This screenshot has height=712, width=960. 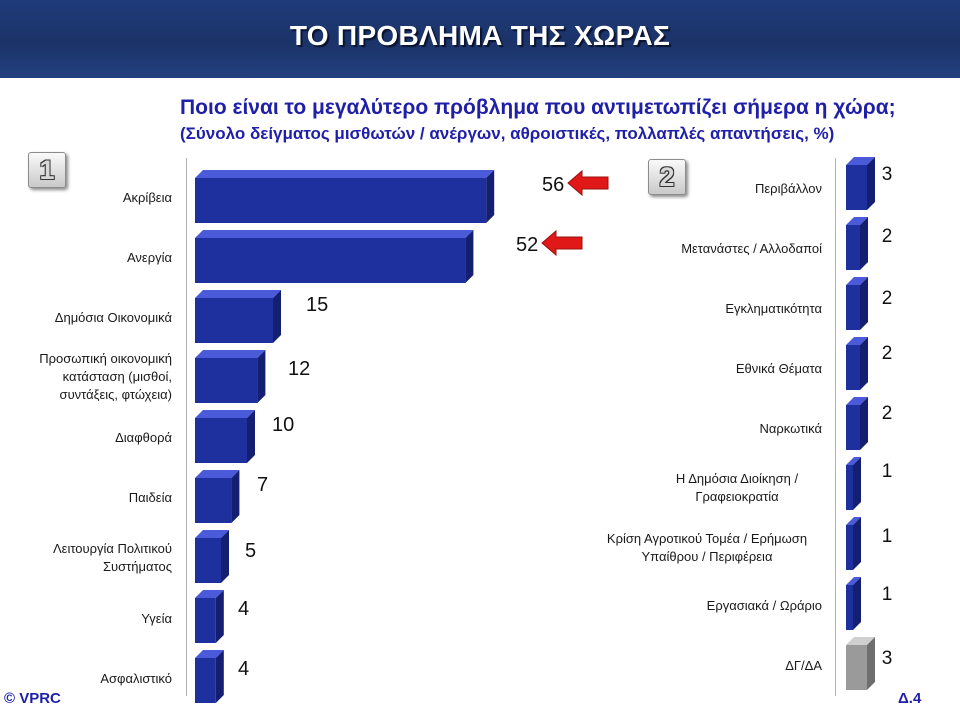 What do you see at coordinates (751, 248) in the screenshot?
I see `right-category-label: Μετανάστες / Αλλοδαποί` at bounding box center [751, 248].